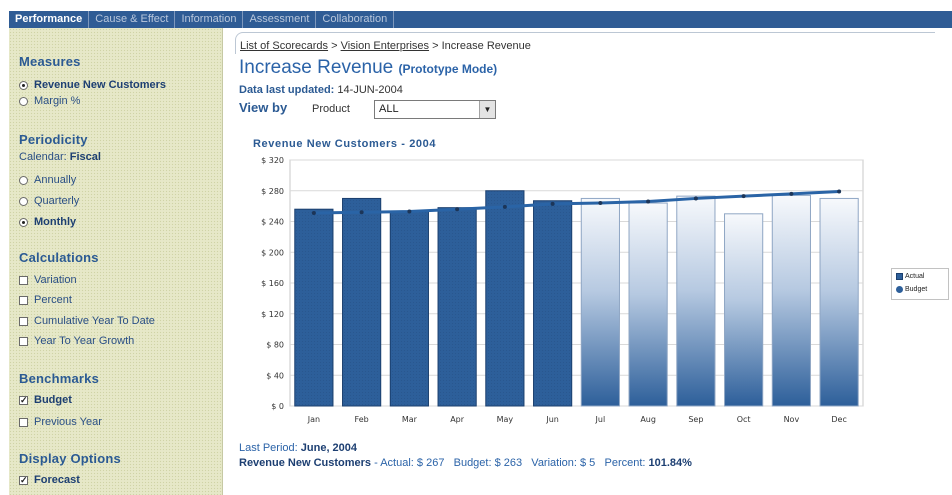  What do you see at coordinates (316, 67) in the screenshot?
I see `page-title-text: Increase Revenue` at bounding box center [316, 67].